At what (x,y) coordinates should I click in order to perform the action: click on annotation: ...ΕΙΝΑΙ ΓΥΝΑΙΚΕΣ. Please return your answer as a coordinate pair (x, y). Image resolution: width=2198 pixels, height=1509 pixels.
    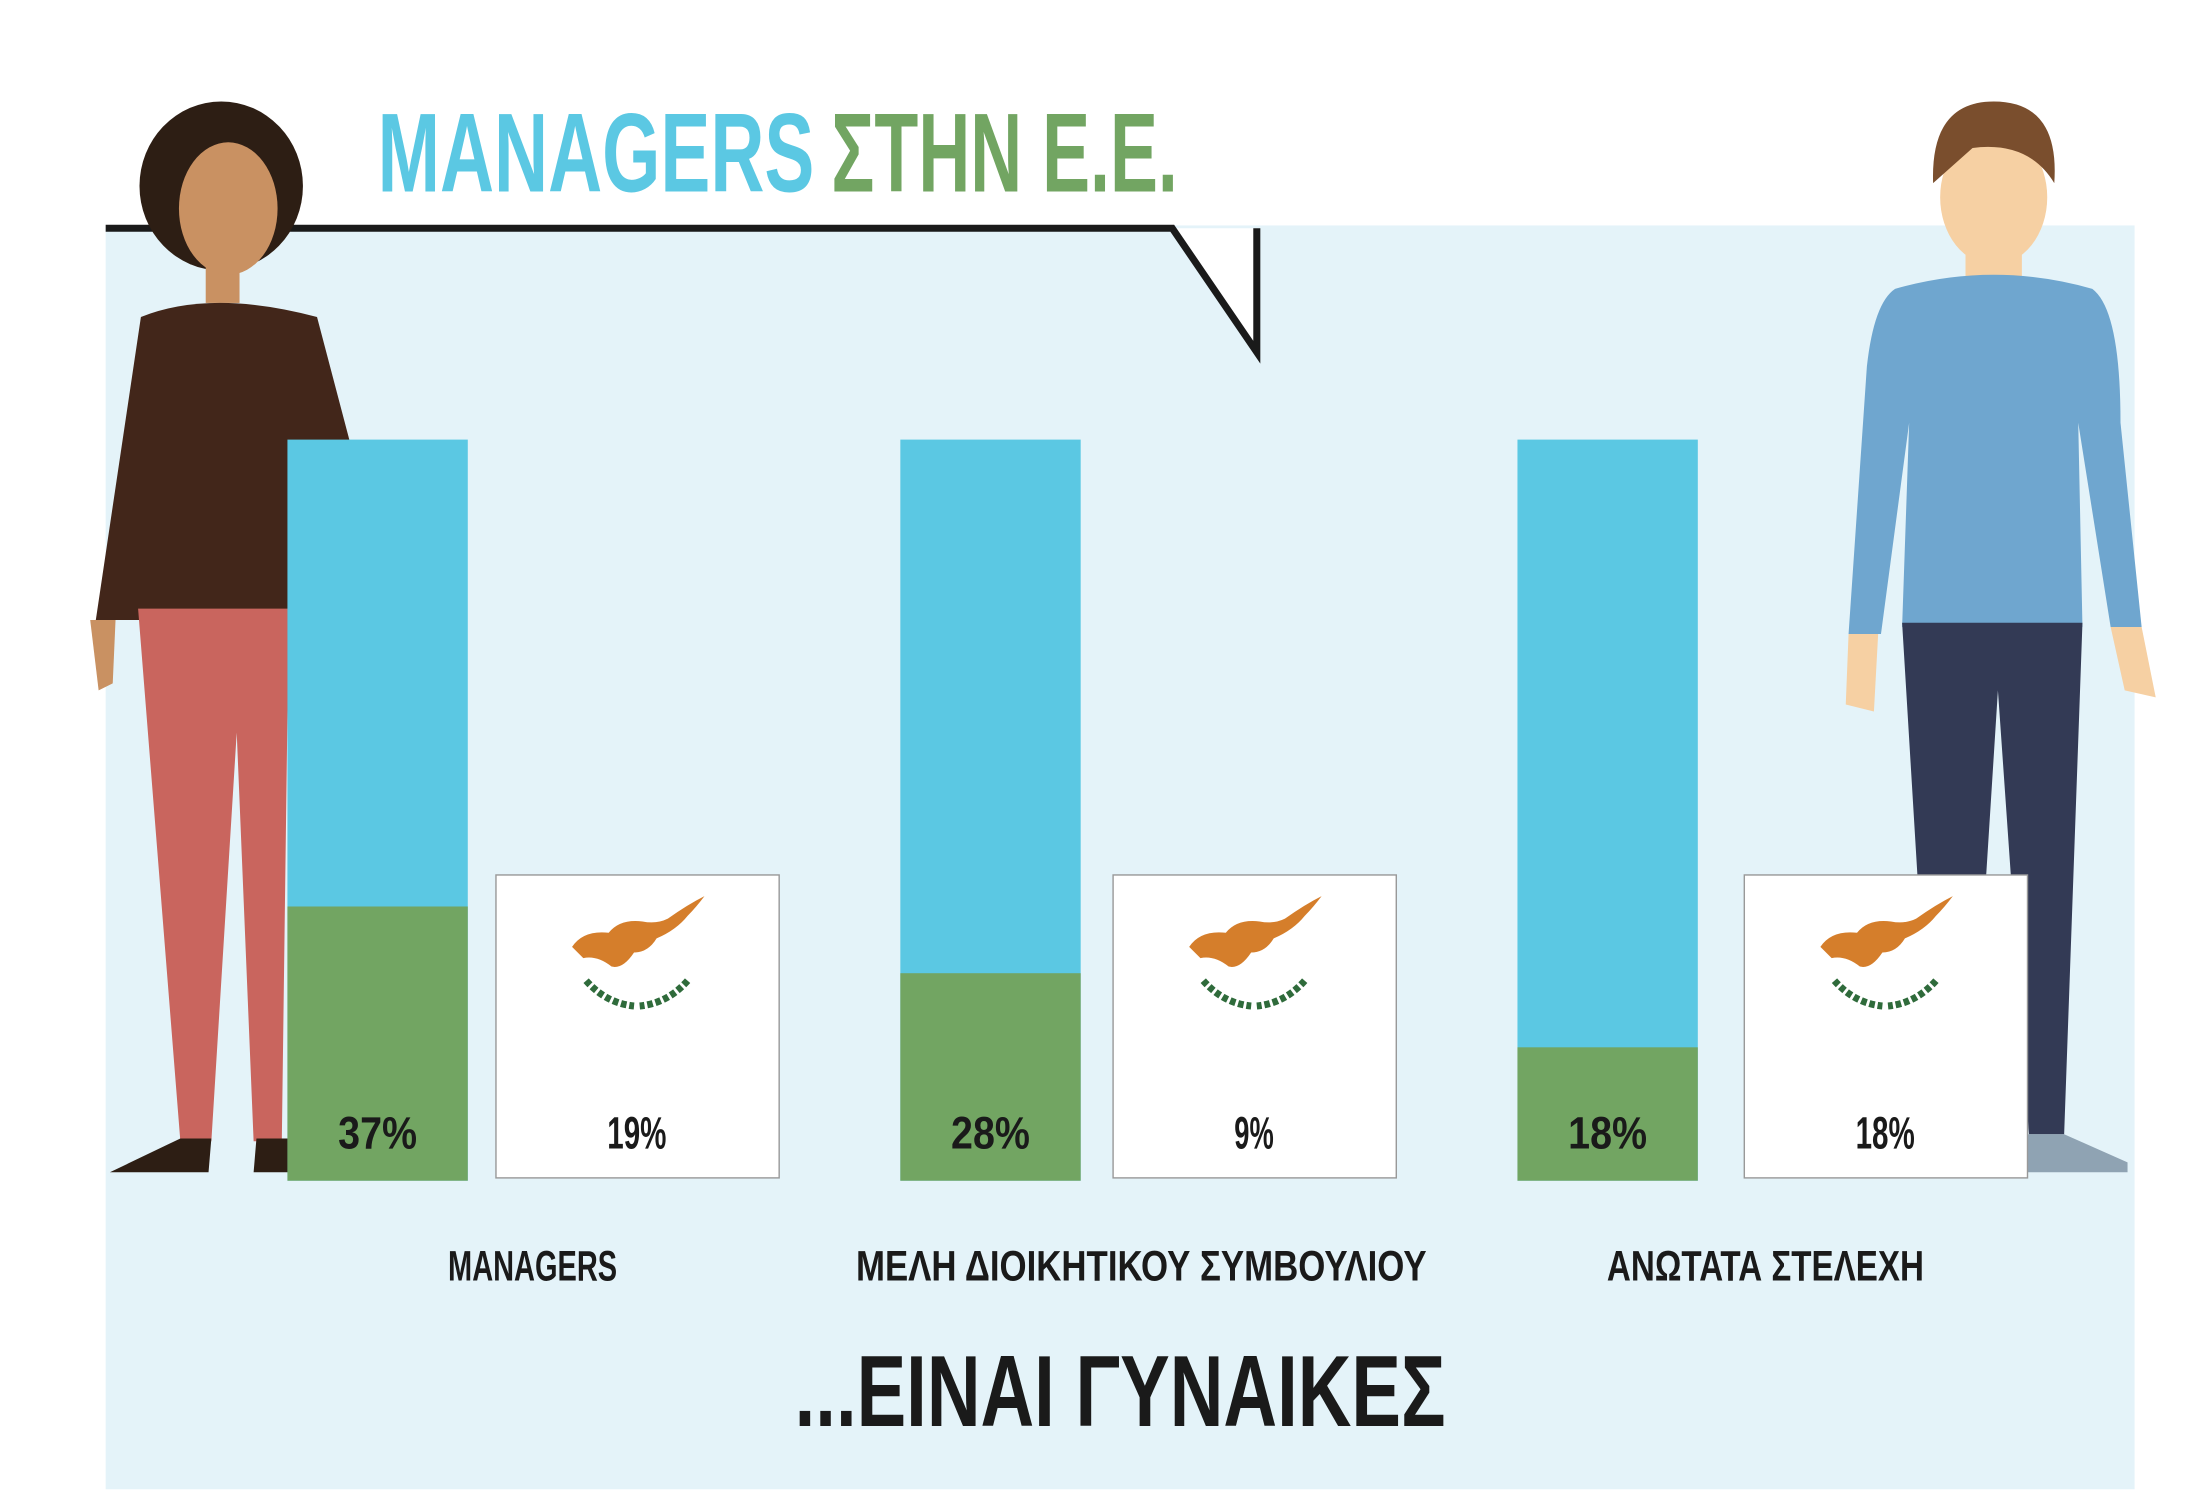
    Looking at the image, I should click on (1120, 1391).